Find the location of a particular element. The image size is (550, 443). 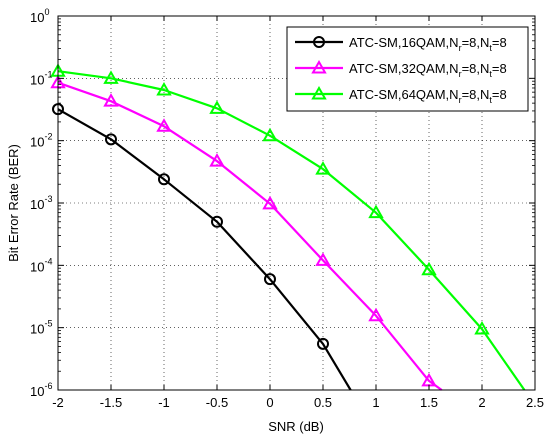

y-tick-label: 10⁻¹ is located at coordinates (41, 78).